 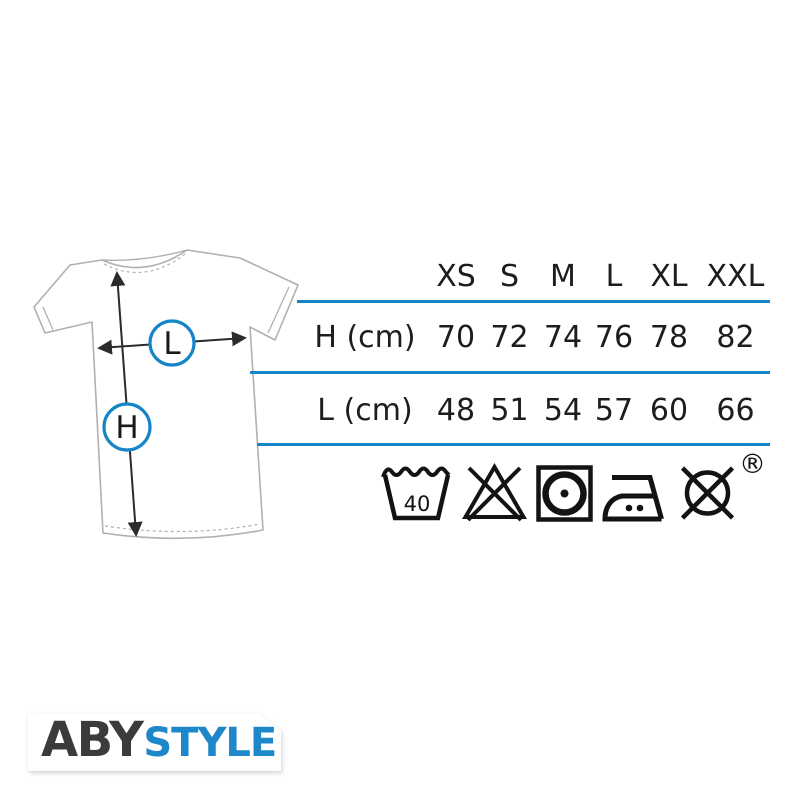 What do you see at coordinates (563, 276) in the screenshot?
I see `size-col-header: M` at bounding box center [563, 276].